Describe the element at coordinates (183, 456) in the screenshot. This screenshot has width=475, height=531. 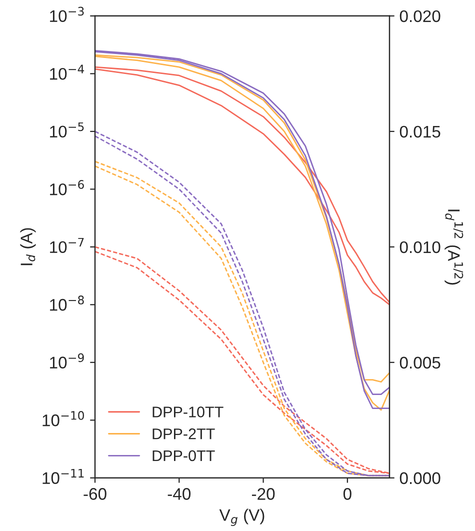
I see `legend-label: DPP-0TT` at that location.